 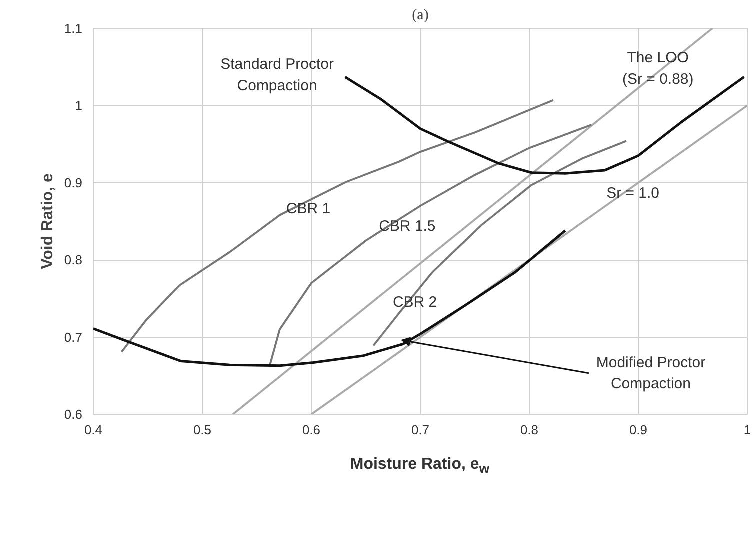 I want to click on annotation: The LOO (Sr = 0.88), so click(x=658, y=69).